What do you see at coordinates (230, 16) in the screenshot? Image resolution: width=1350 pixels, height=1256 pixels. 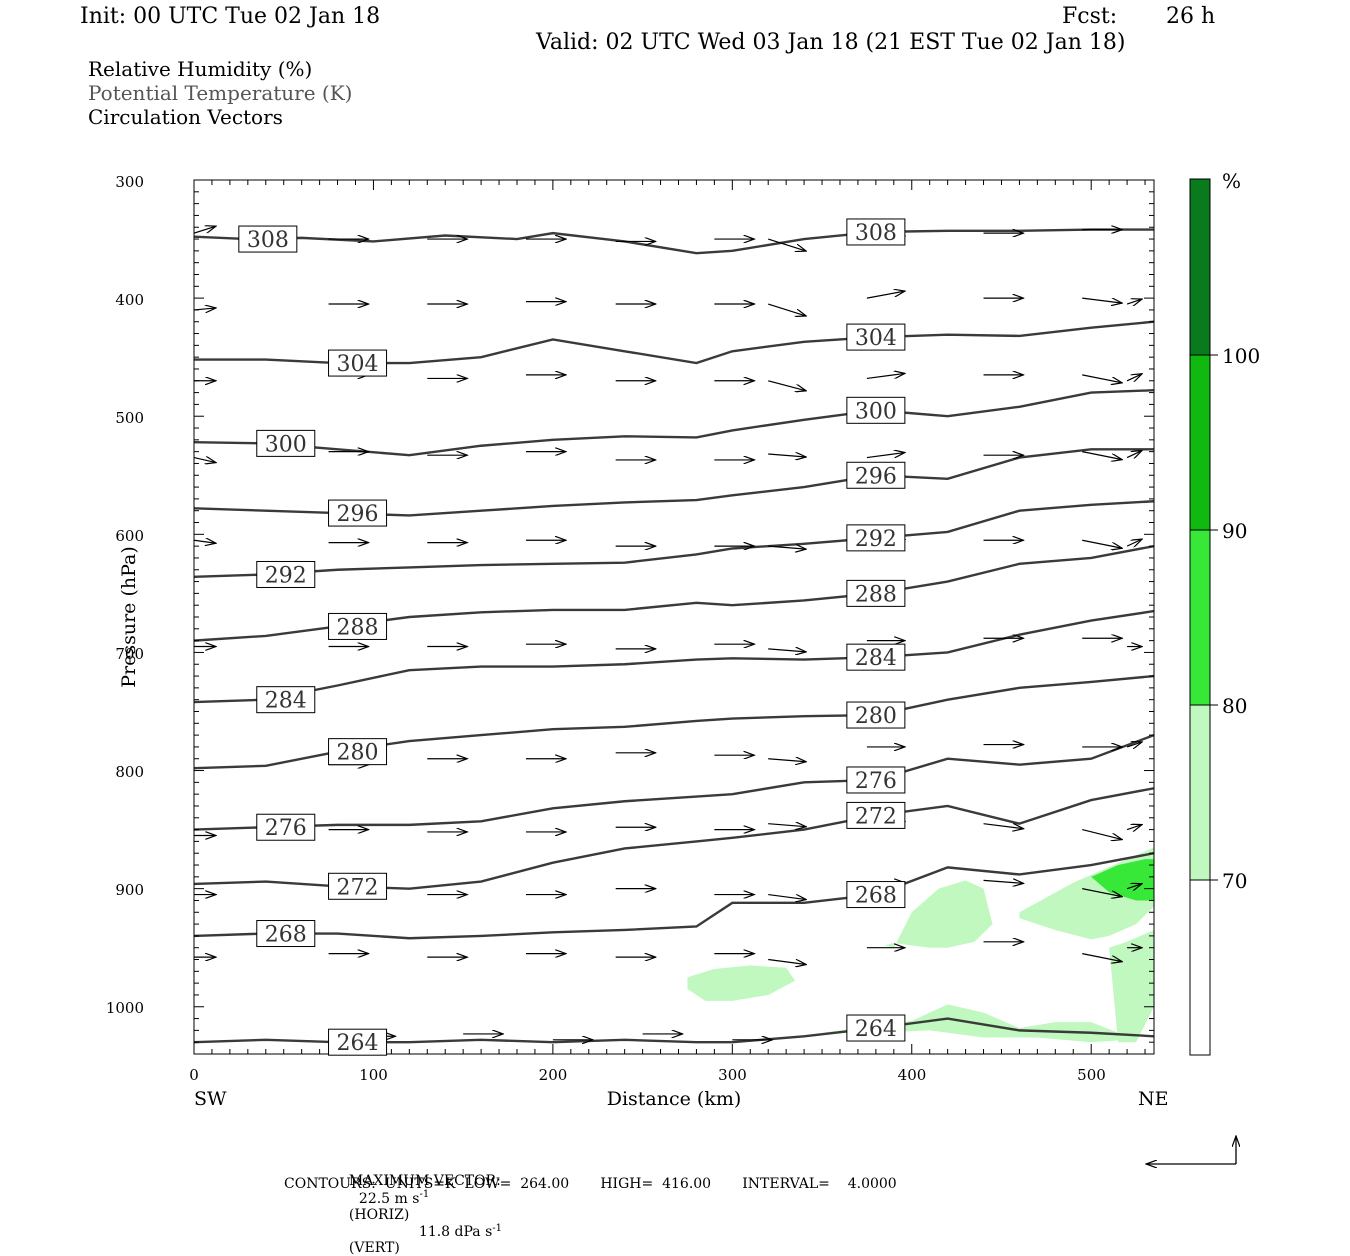 I see `init-time: Init: 00 UTC Tue 02 Jan 18` at bounding box center [230, 16].